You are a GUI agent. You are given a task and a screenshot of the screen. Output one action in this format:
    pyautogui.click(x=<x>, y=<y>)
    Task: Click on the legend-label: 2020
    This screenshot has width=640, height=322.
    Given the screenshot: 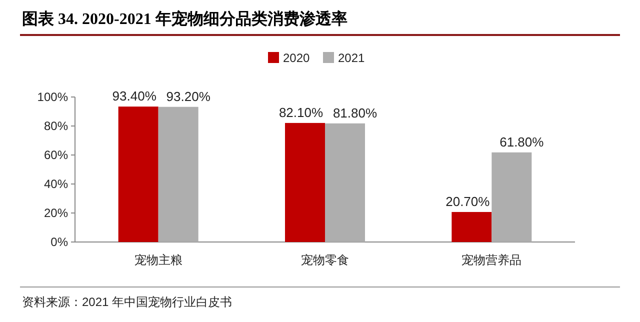 What is the action you would take?
    pyautogui.click(x=296, y=58)
    